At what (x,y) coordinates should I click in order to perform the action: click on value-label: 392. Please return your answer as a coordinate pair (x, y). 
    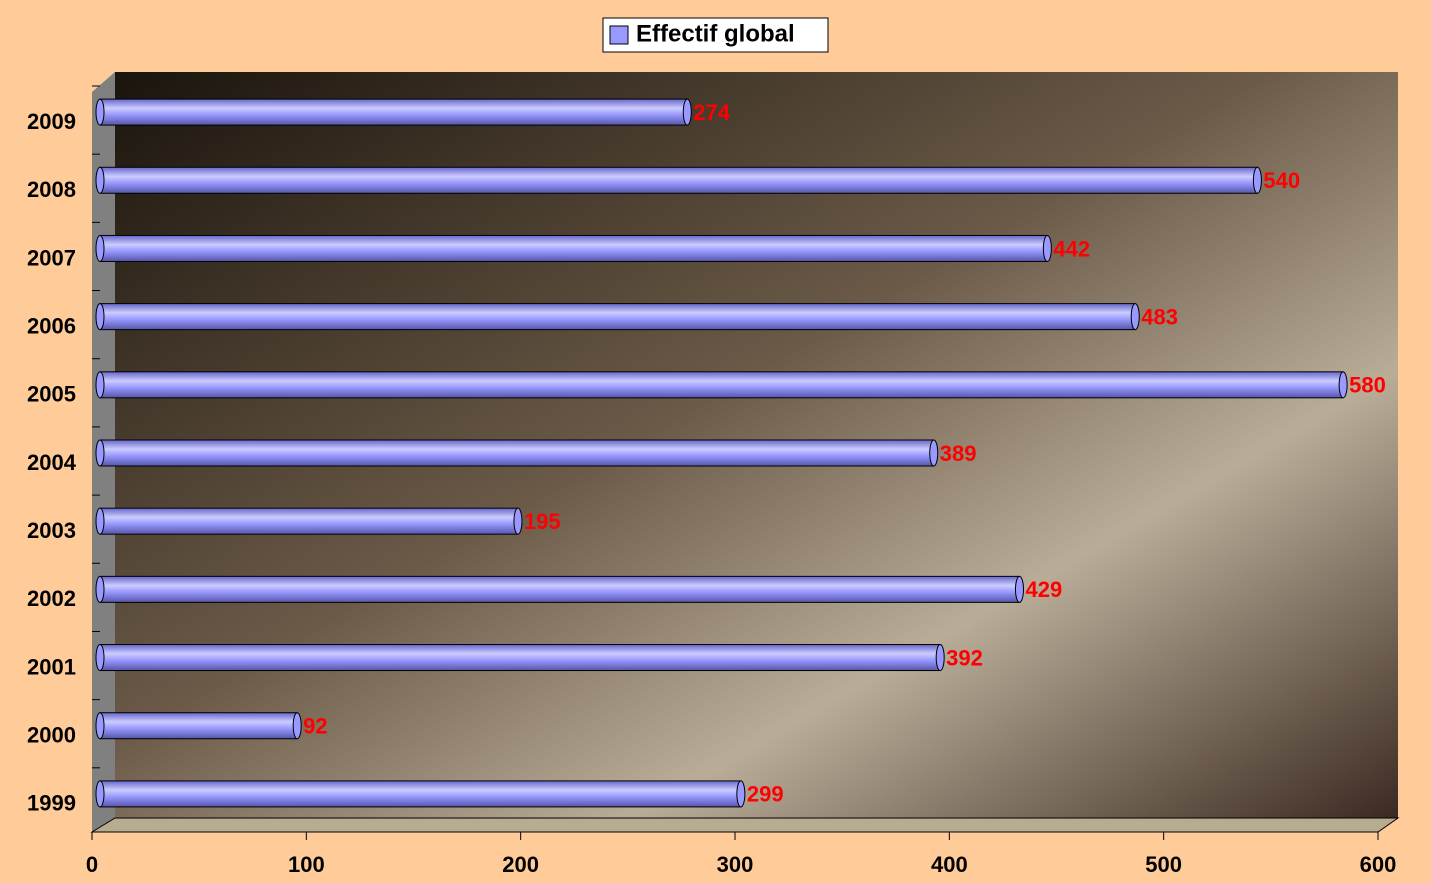
    Looking at the image, I should click on (964, 657).